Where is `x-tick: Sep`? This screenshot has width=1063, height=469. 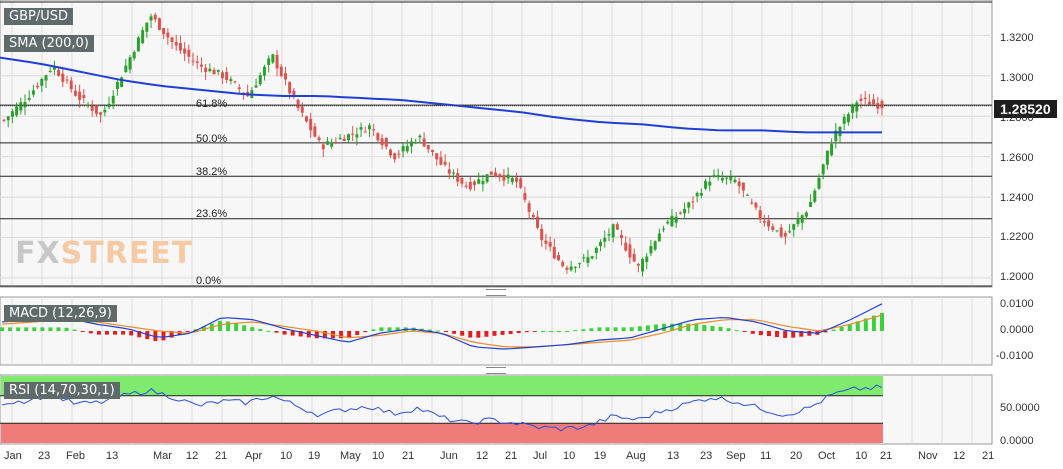
x-tick: Sep is located at coordinates (736, 456).